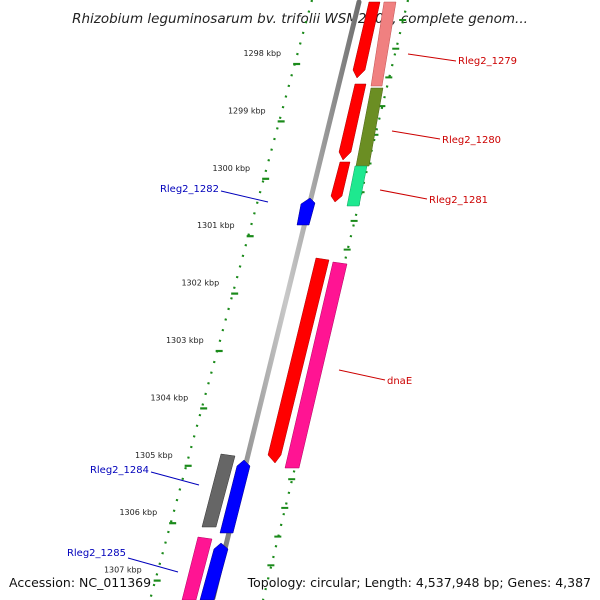 Image resolution: width=600 pixels, height=600 pixels. Describe the element at coordinates (357, 186) in the screenshot. I see `cds-rleg2-1281-b` at that location.